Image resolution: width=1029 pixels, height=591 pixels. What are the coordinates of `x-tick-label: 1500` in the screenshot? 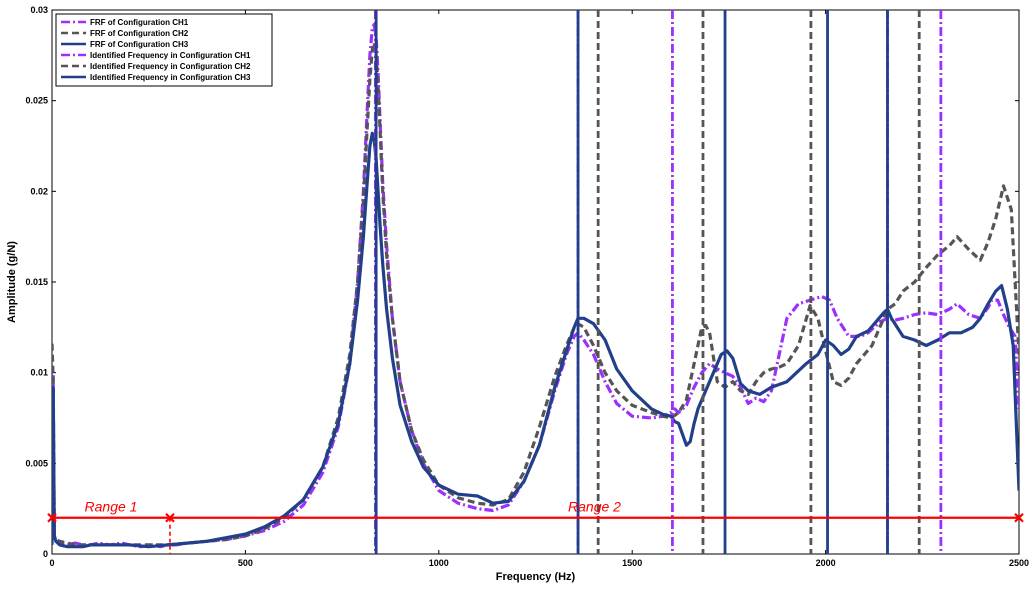 It's located at (632, 563).